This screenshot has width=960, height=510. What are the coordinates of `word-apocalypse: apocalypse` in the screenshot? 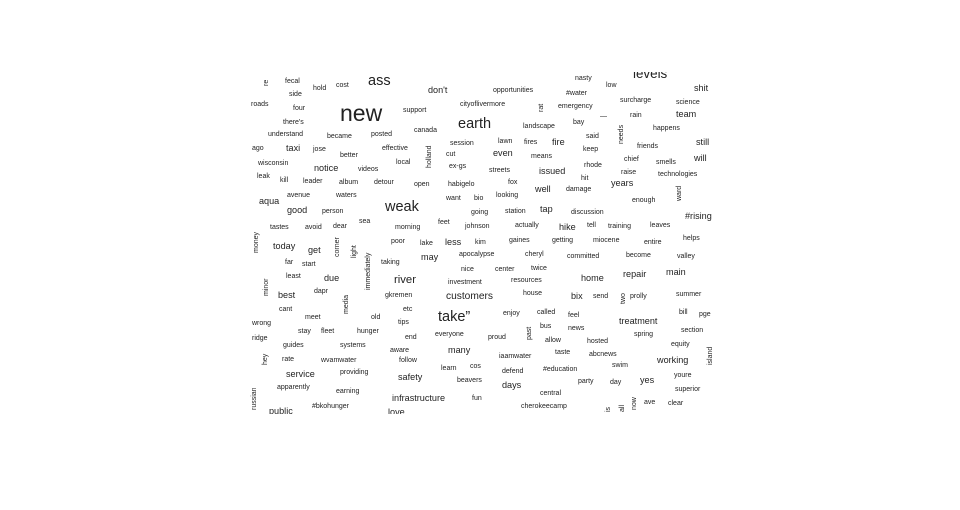 It's located at (477, 254).